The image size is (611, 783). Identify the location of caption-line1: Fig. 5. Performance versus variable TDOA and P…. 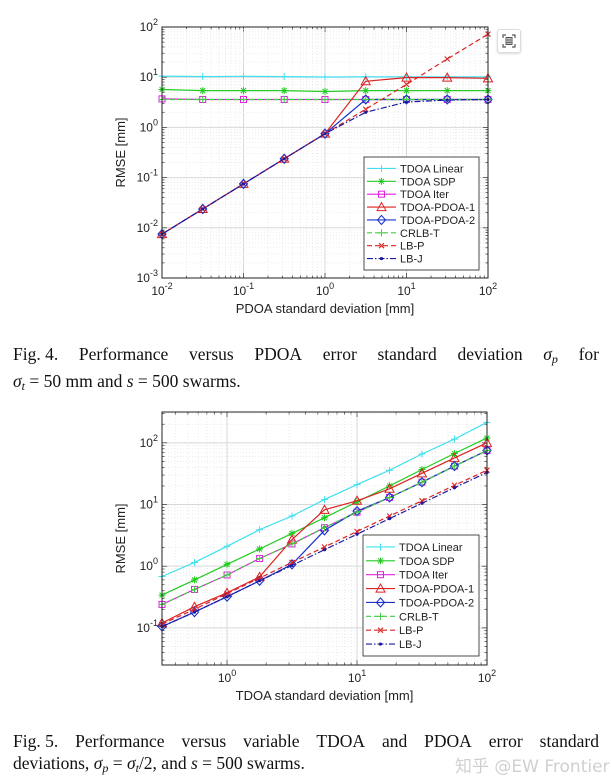
(306, 741).